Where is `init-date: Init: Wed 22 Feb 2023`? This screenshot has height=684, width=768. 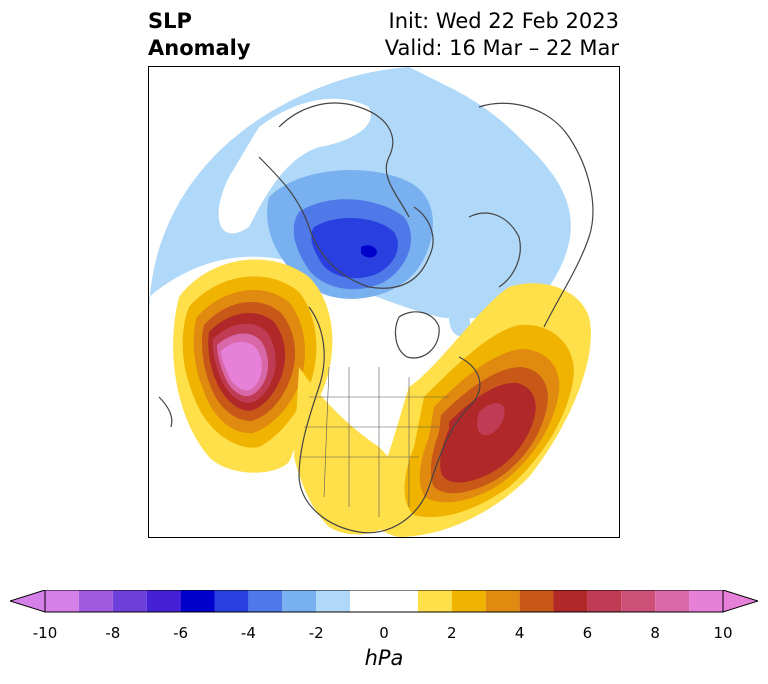 init-date: Init: Wed 22 Feb 2023 is located at coordinates (503, 21).